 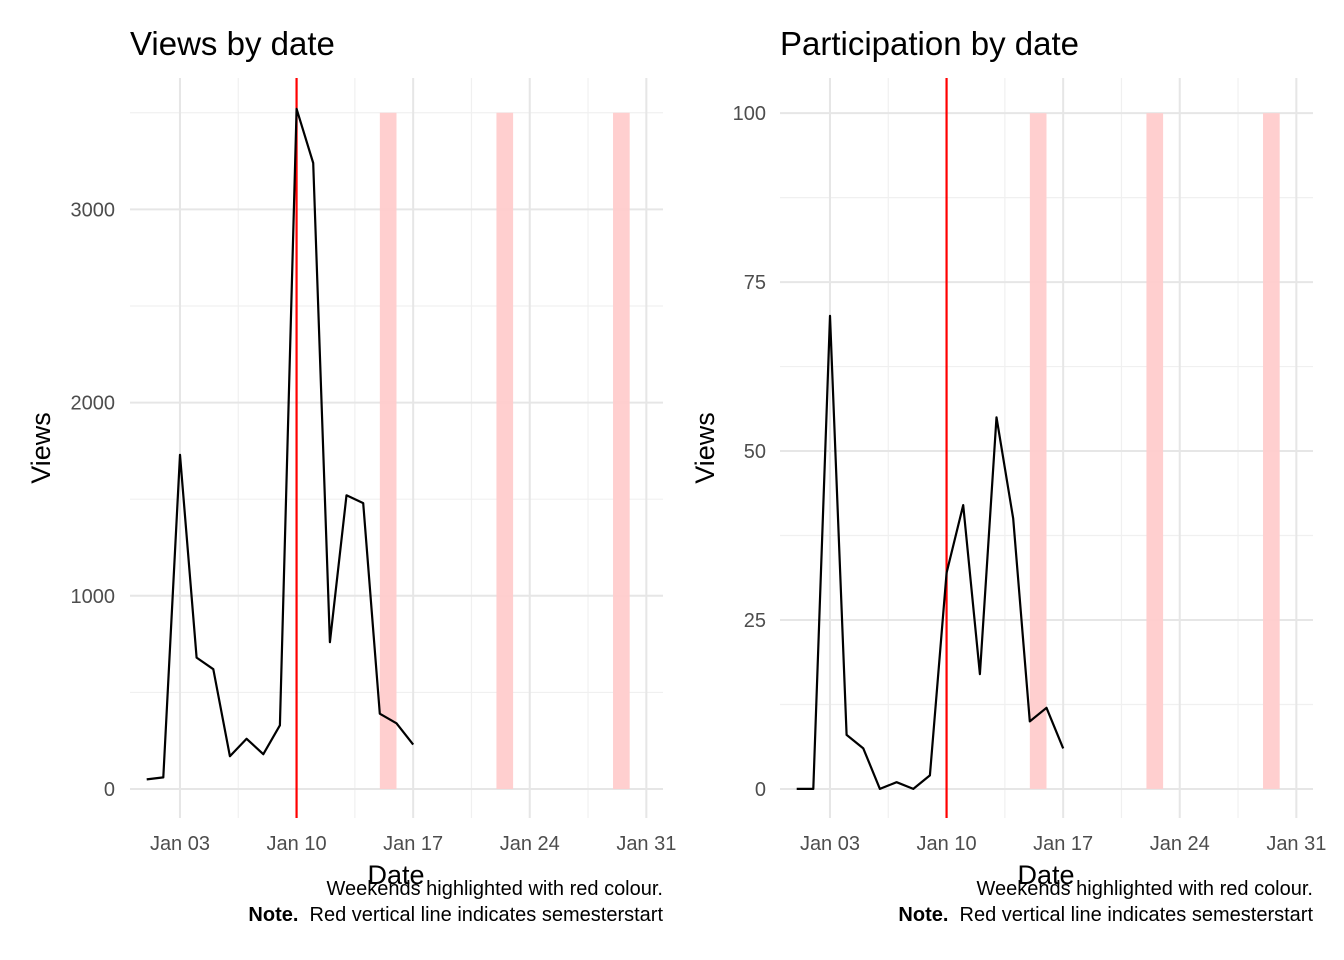 What do you see at coordinates (232, 43) in the screenshot?
I see `chart-title: Views by date` at bounding box center [232, 43].